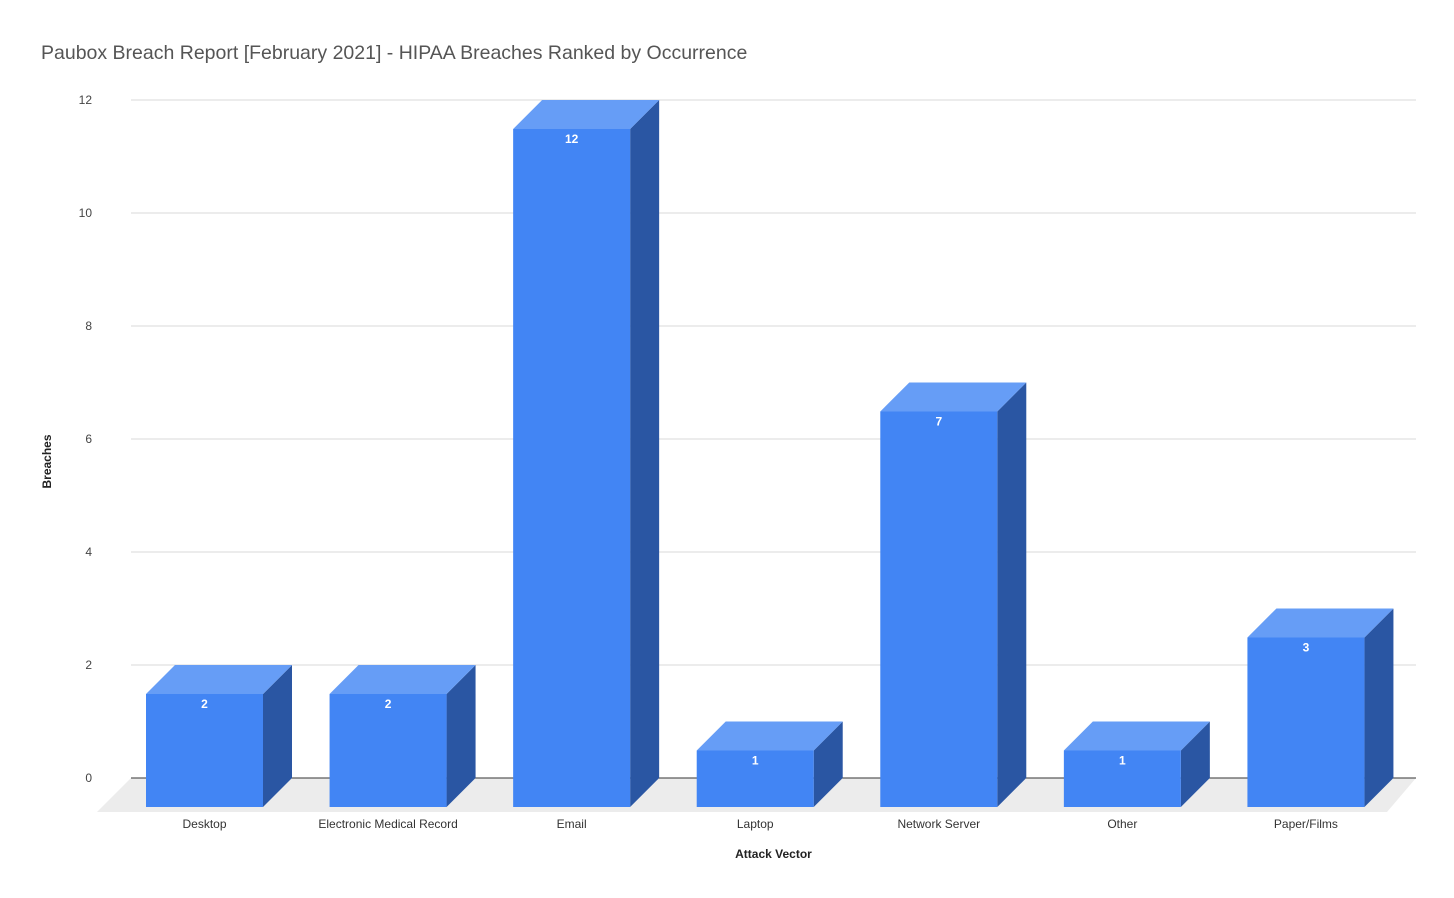 Image resolution: width=1454 pixels, height=898 pixels. What do you see at coordinates (1122, 824) in the screenshot?
I see `x-category-label: Other` at bounding box center [1122, 824].